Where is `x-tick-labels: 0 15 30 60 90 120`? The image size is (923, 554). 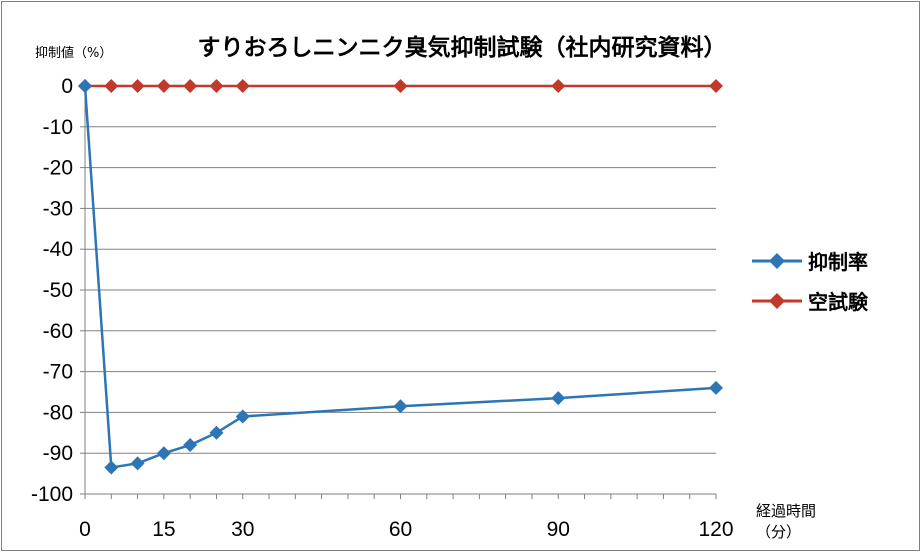
x-tick-labels: 0 15 30 60 90 120 is located at coordinates (406, 529).